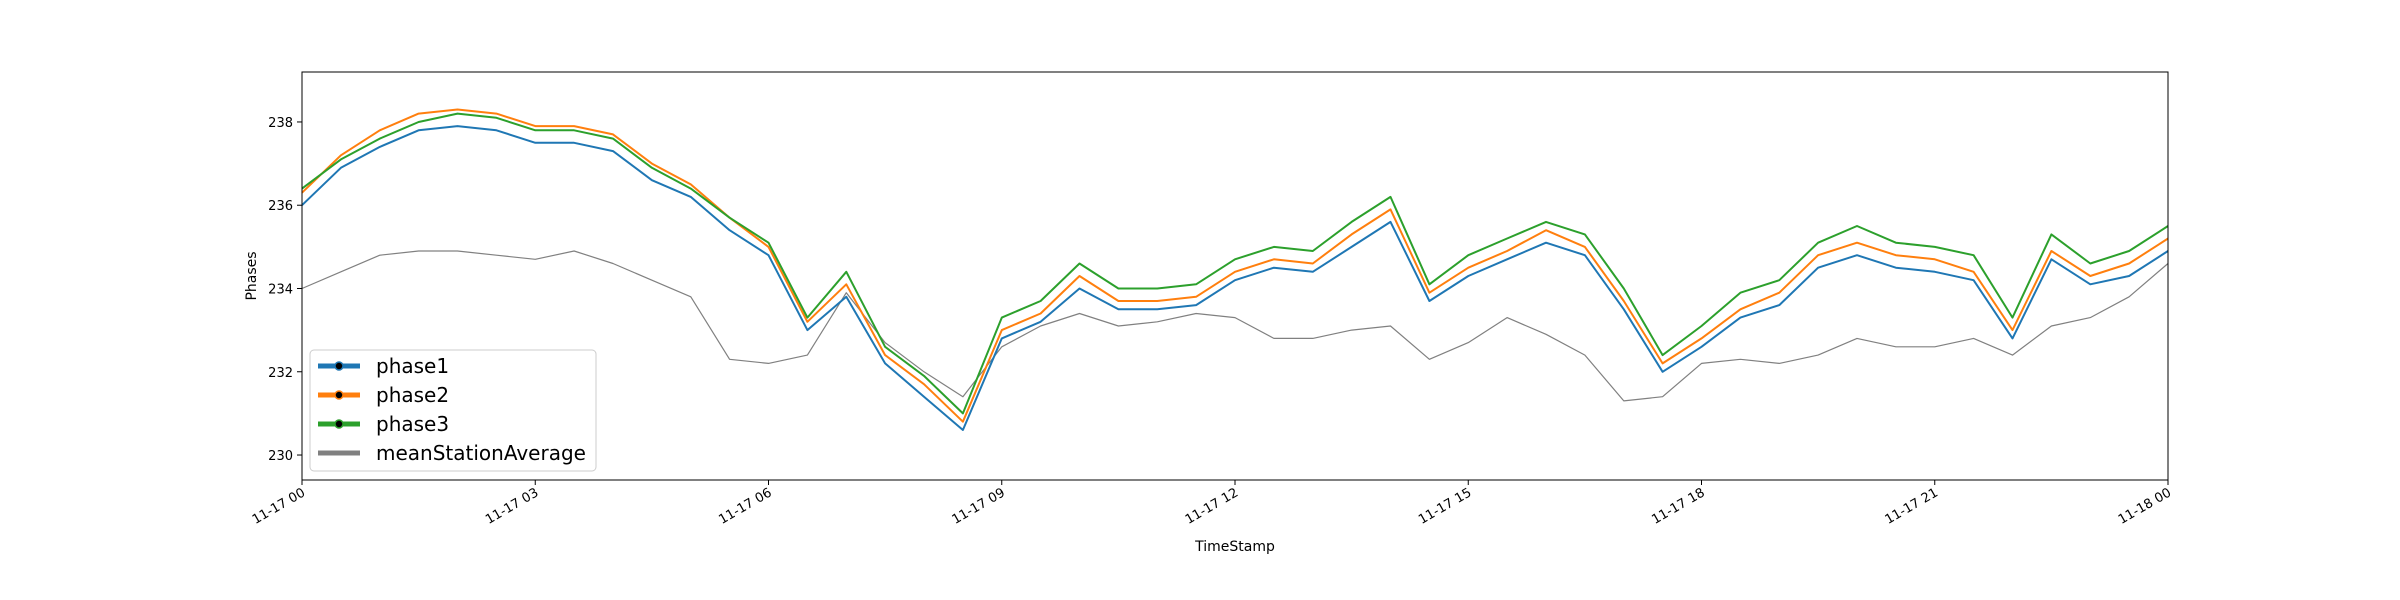 The image size is (2400, 600). I want to click on legend-box, so click(453, 410).